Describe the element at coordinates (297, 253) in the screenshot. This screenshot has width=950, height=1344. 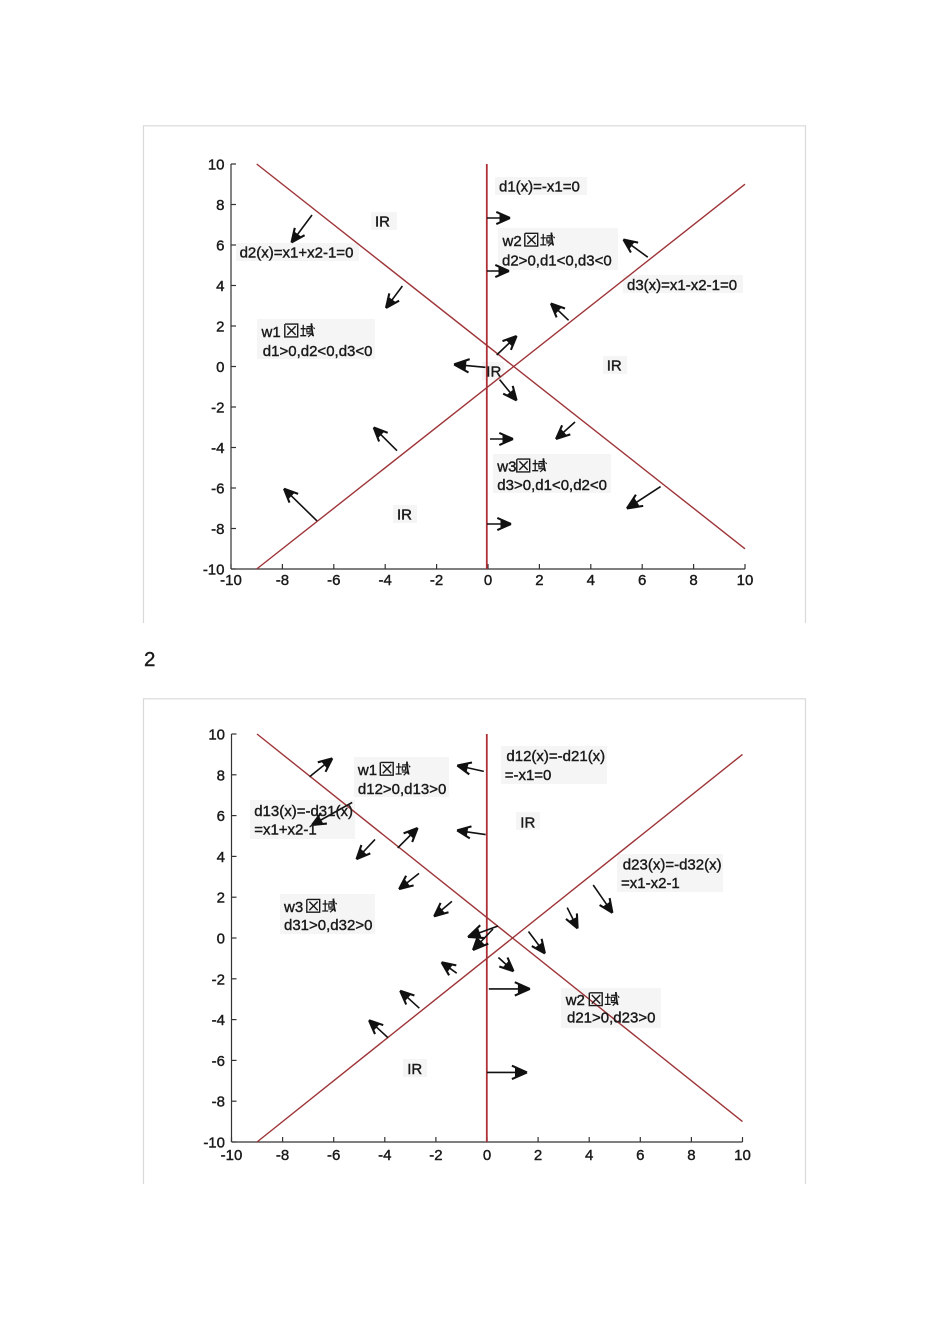
I see `svg-text: d2(x)=x1+x2-1=0` at that location.